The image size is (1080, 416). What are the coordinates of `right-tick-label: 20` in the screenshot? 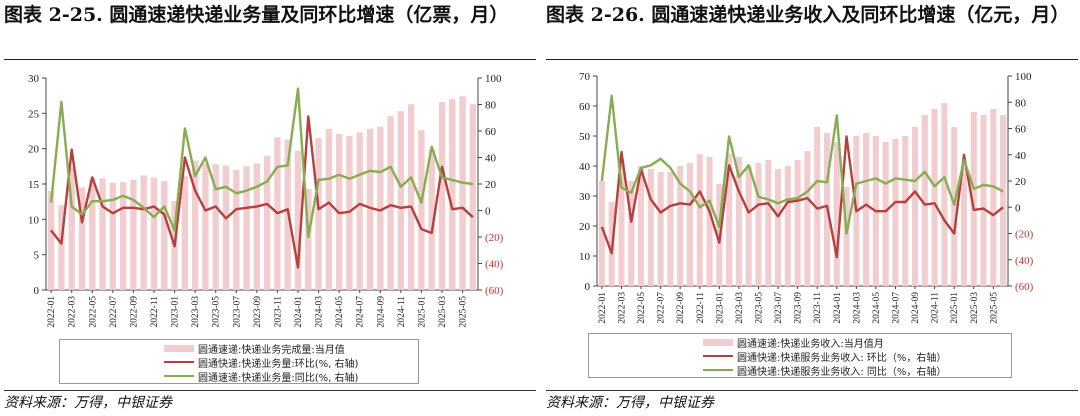 It's located at (1021, 182).